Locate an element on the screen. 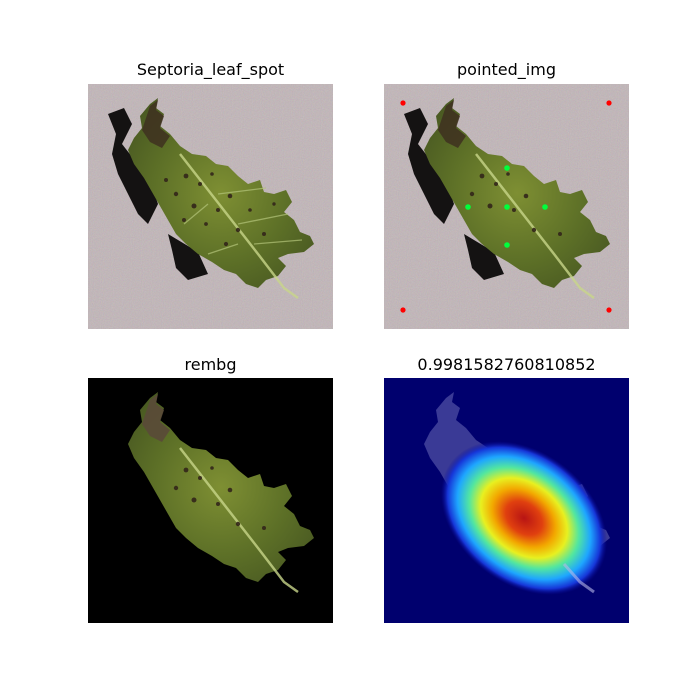  center-point-left is located at coordinates (468, 207).